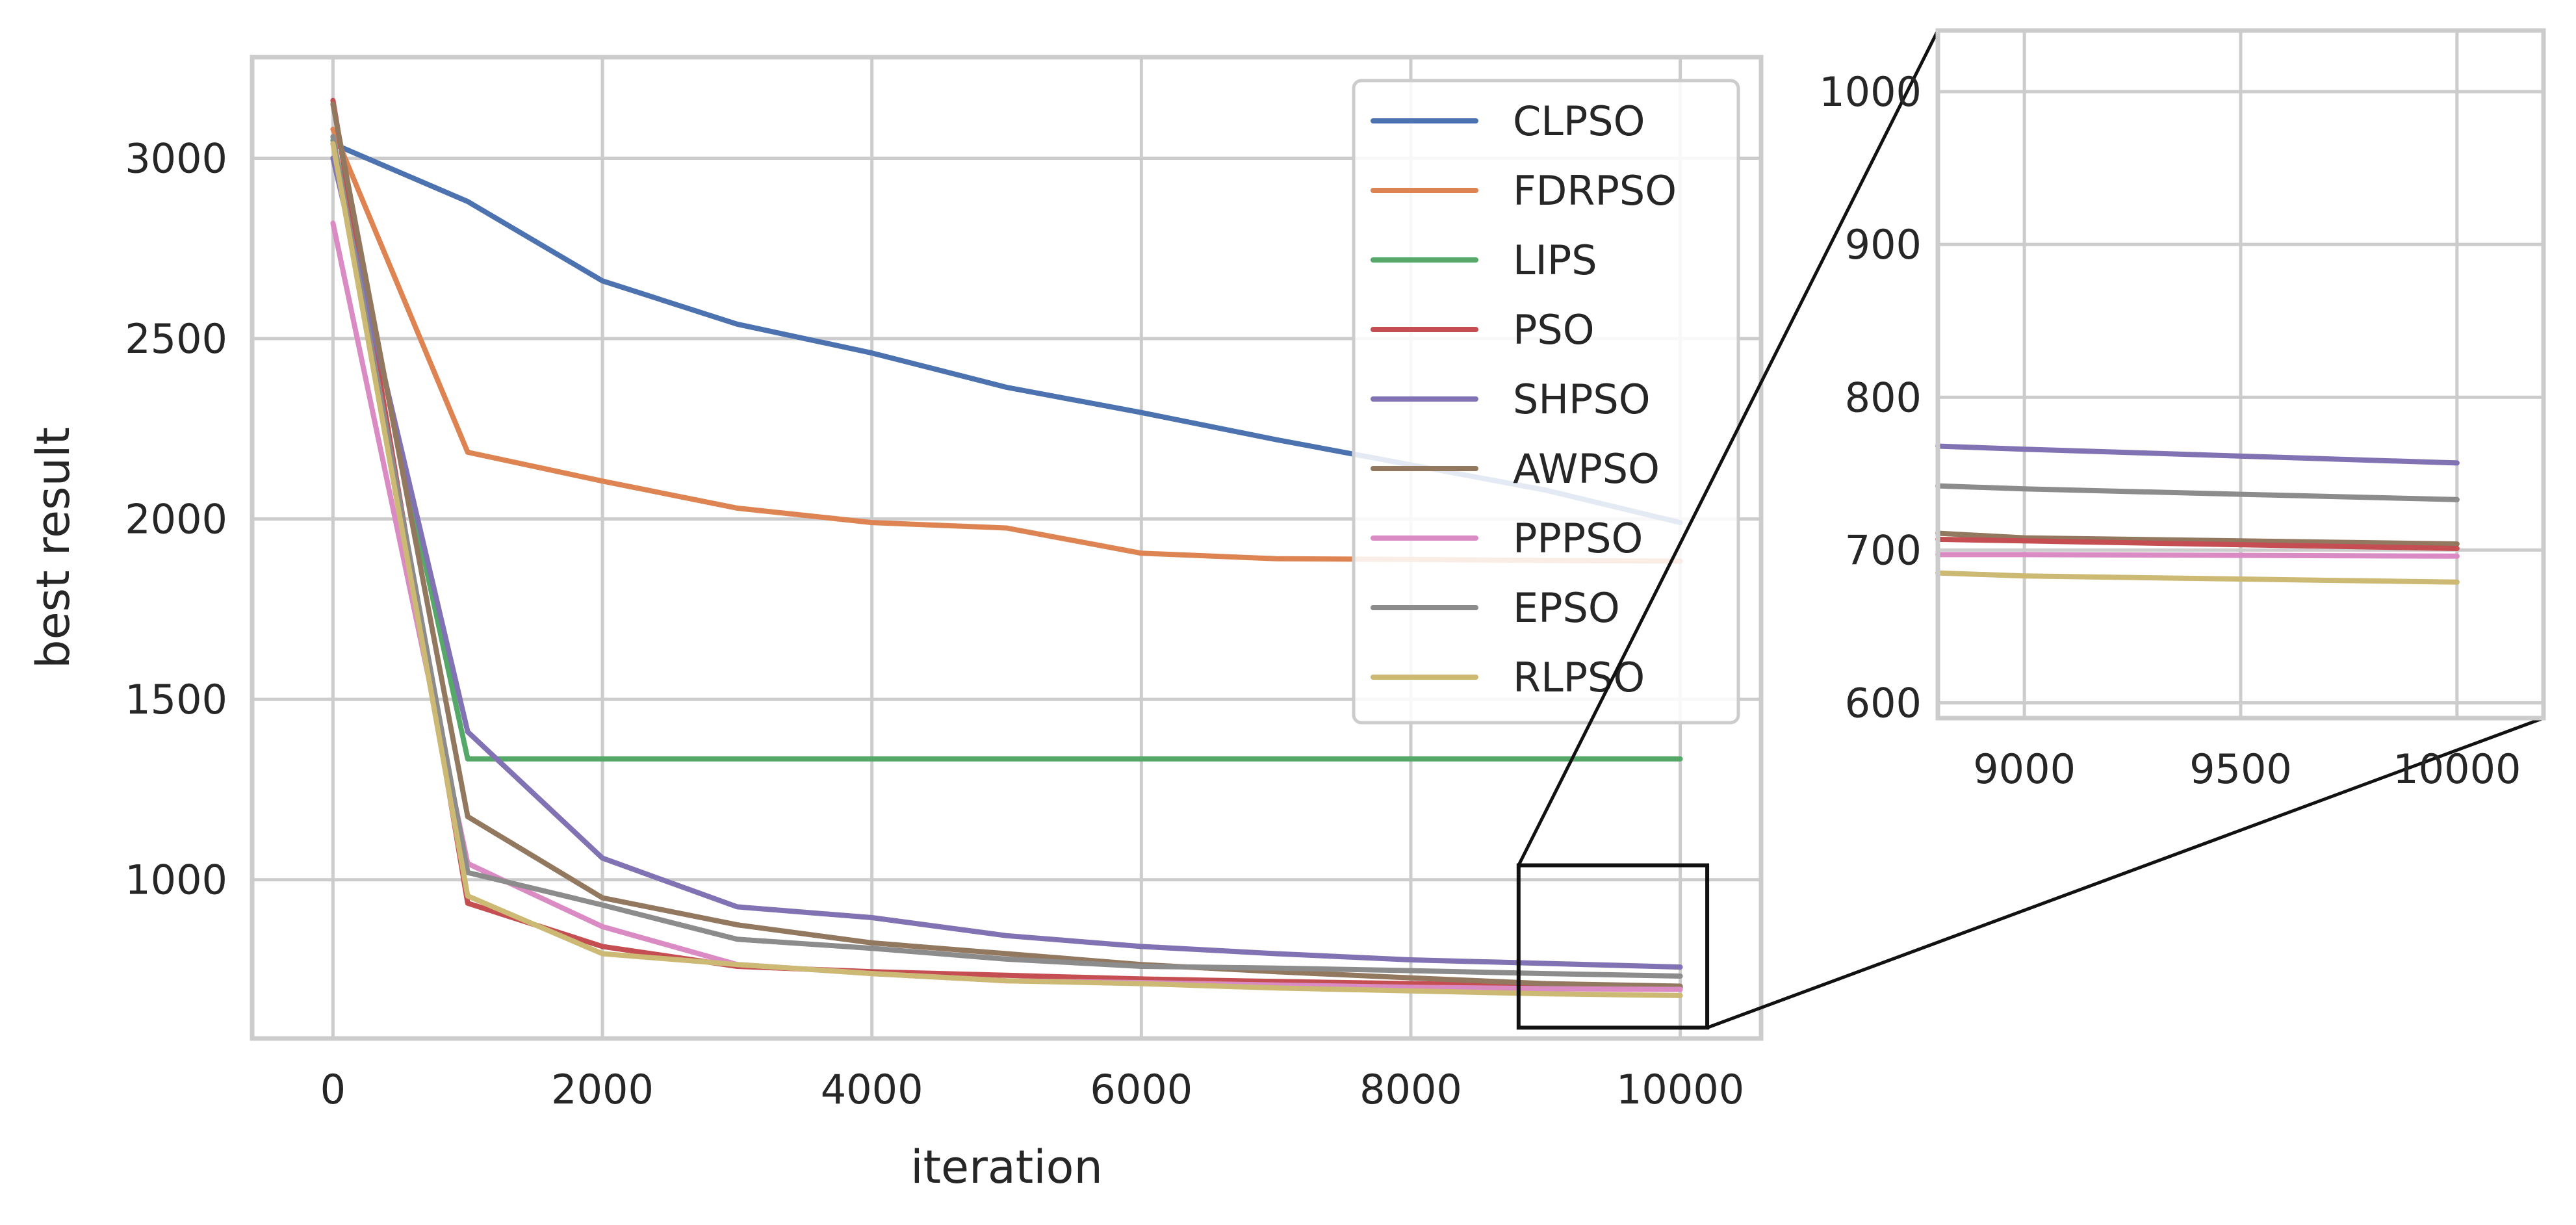 The height and width of the screenshot is (1225, 2576). I want to click on inset-y-tick-label: 800, so click(1884, 397).